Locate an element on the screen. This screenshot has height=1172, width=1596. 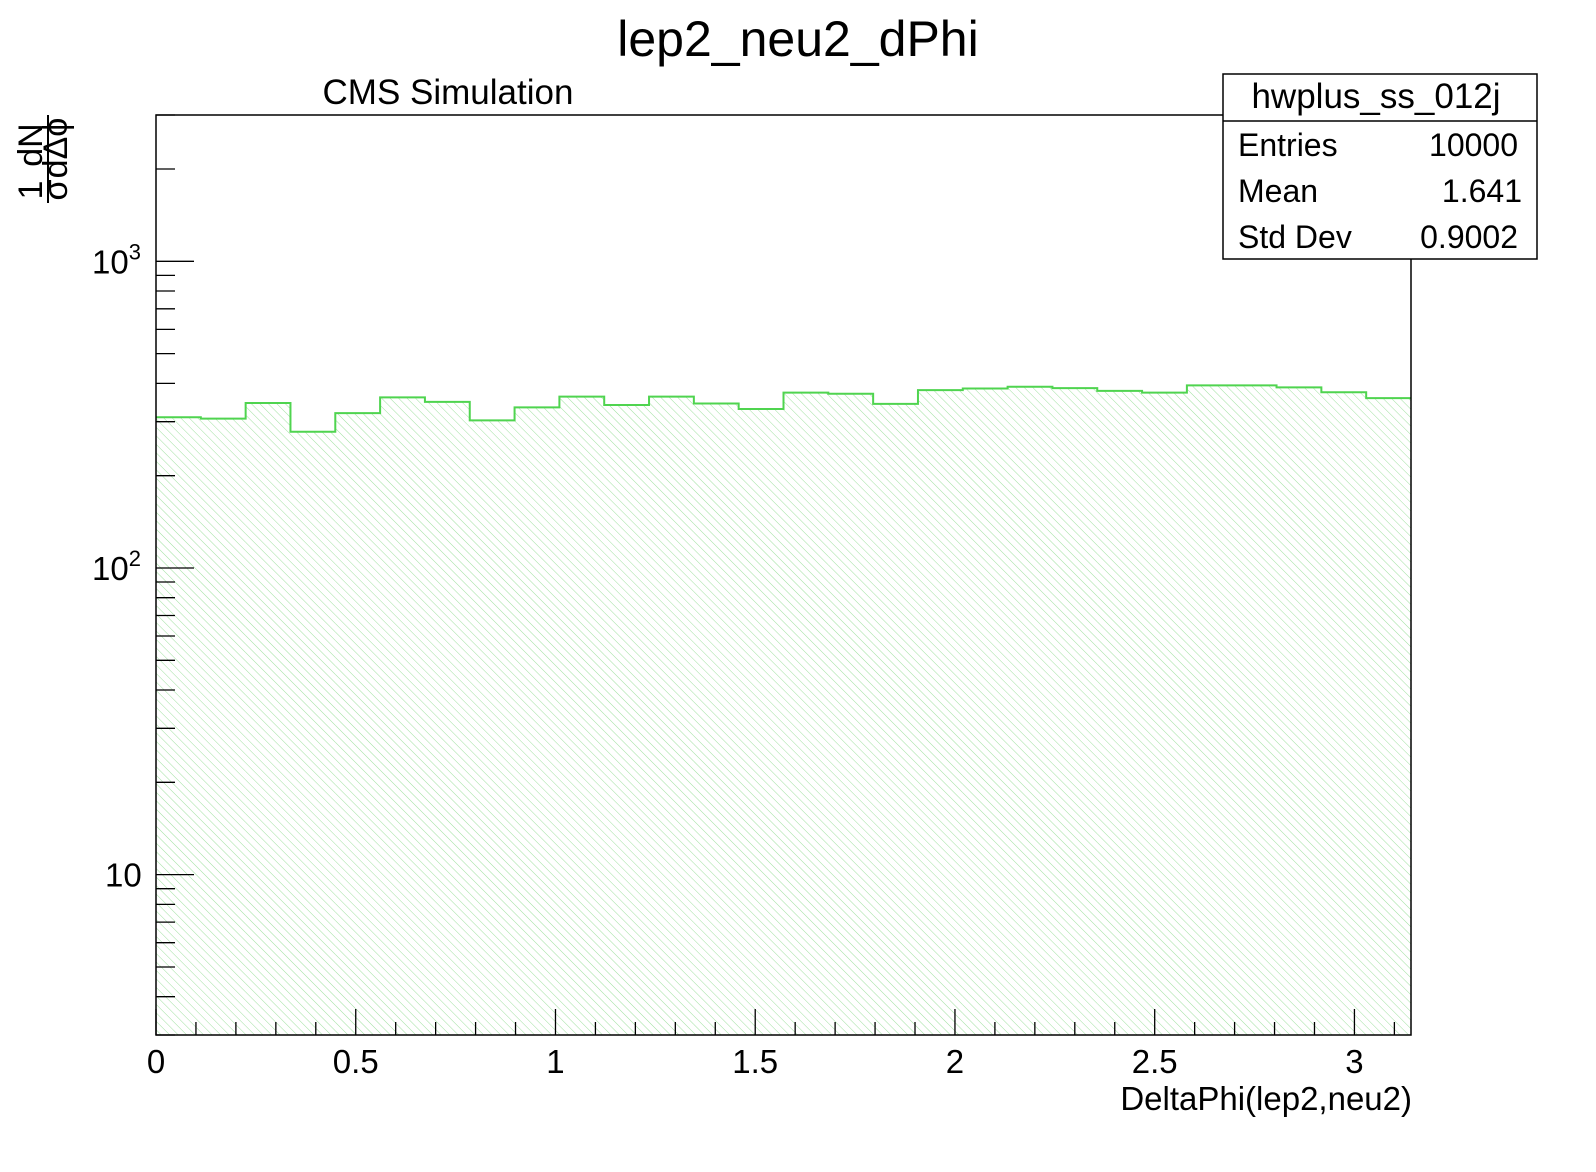
stats-histogram-name: hwplus_ss_012j is located at coordinates (1375, 96).